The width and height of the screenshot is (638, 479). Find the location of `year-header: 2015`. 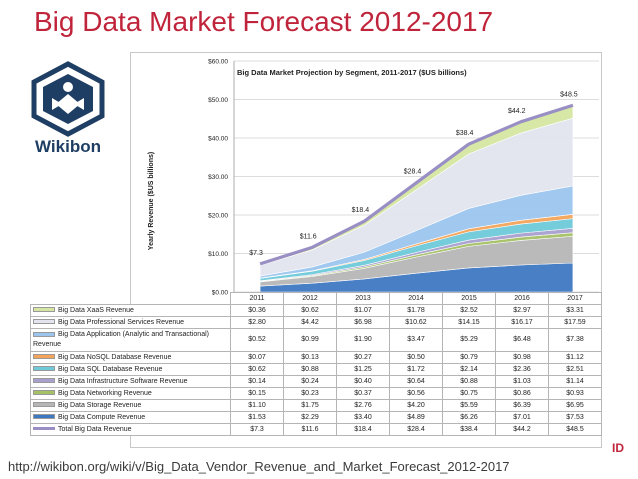

year-header: 2015 is located at coordinates (469, 298).